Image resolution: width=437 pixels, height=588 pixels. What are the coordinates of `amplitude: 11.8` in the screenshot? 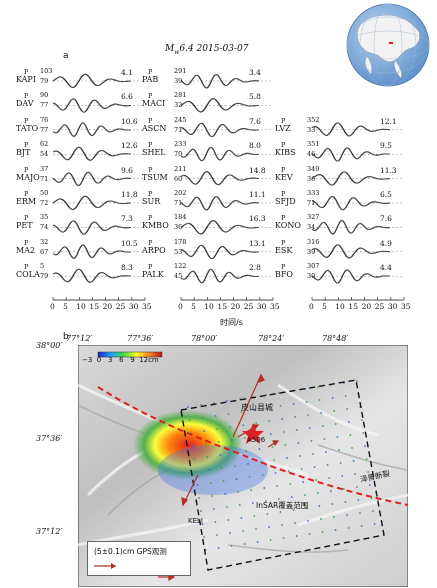 It's located at (129, 194).